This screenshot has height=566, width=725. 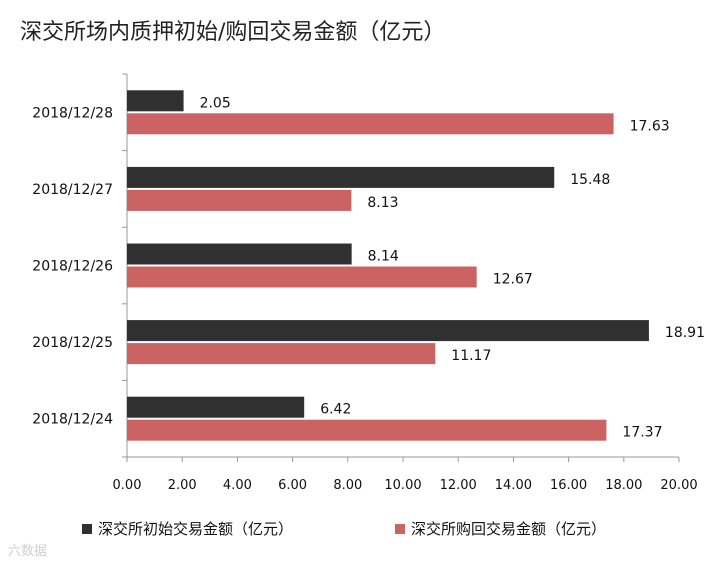 What do you see at coordinates (568, 485) in the screenshot?
I see `x-tick-label: 16.00` at bounding box center [568, 485].